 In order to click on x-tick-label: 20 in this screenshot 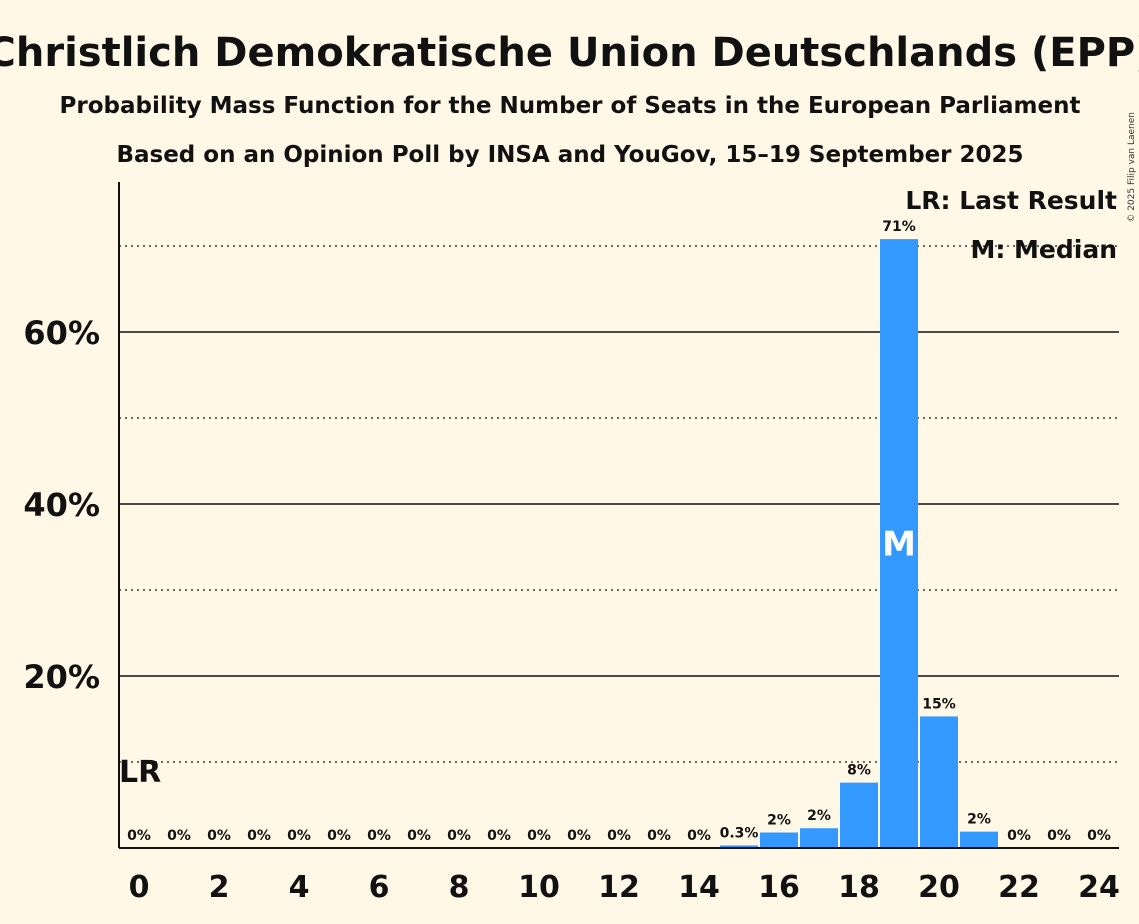, I will do `click(939, 887)`.